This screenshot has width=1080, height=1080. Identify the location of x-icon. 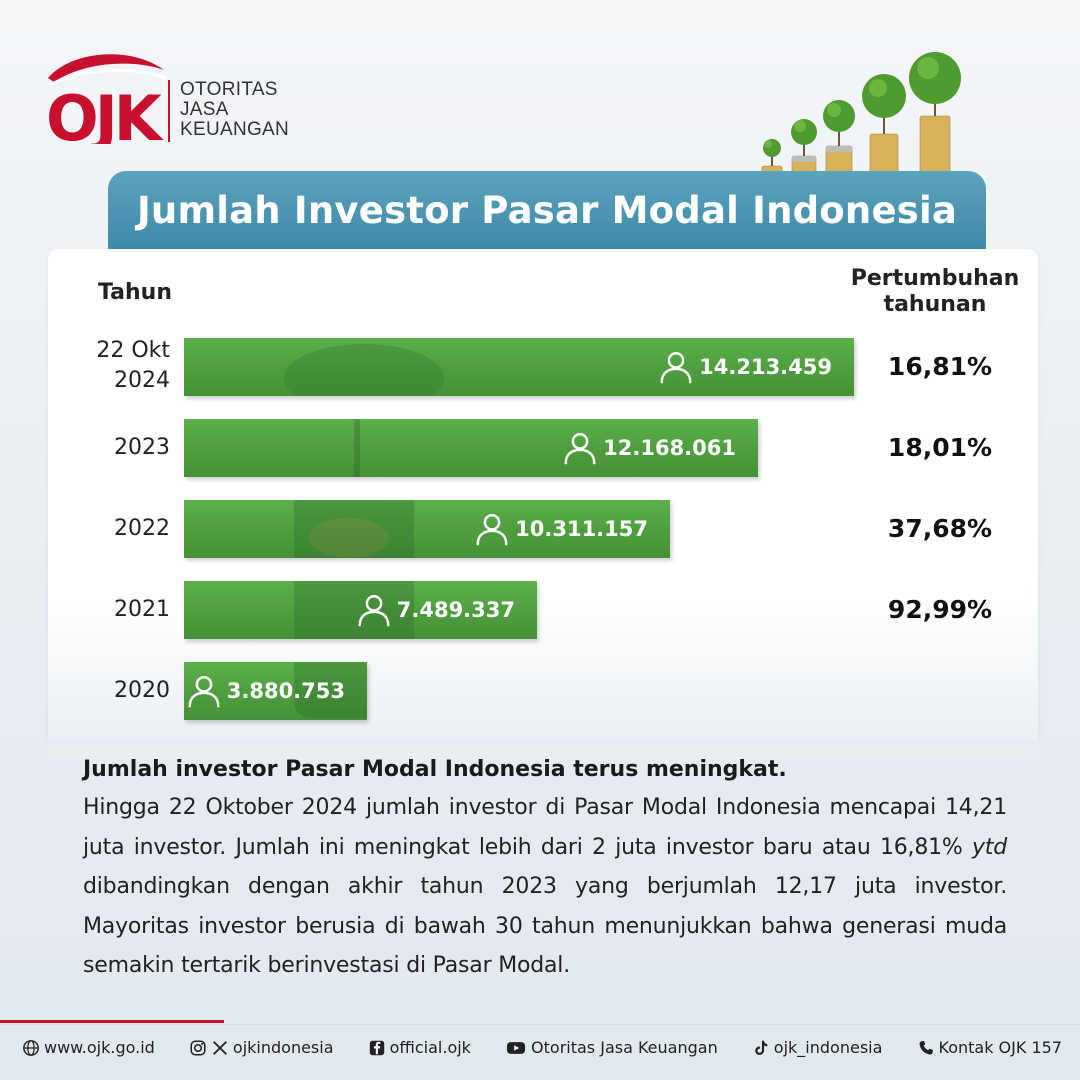
(219, 1047).